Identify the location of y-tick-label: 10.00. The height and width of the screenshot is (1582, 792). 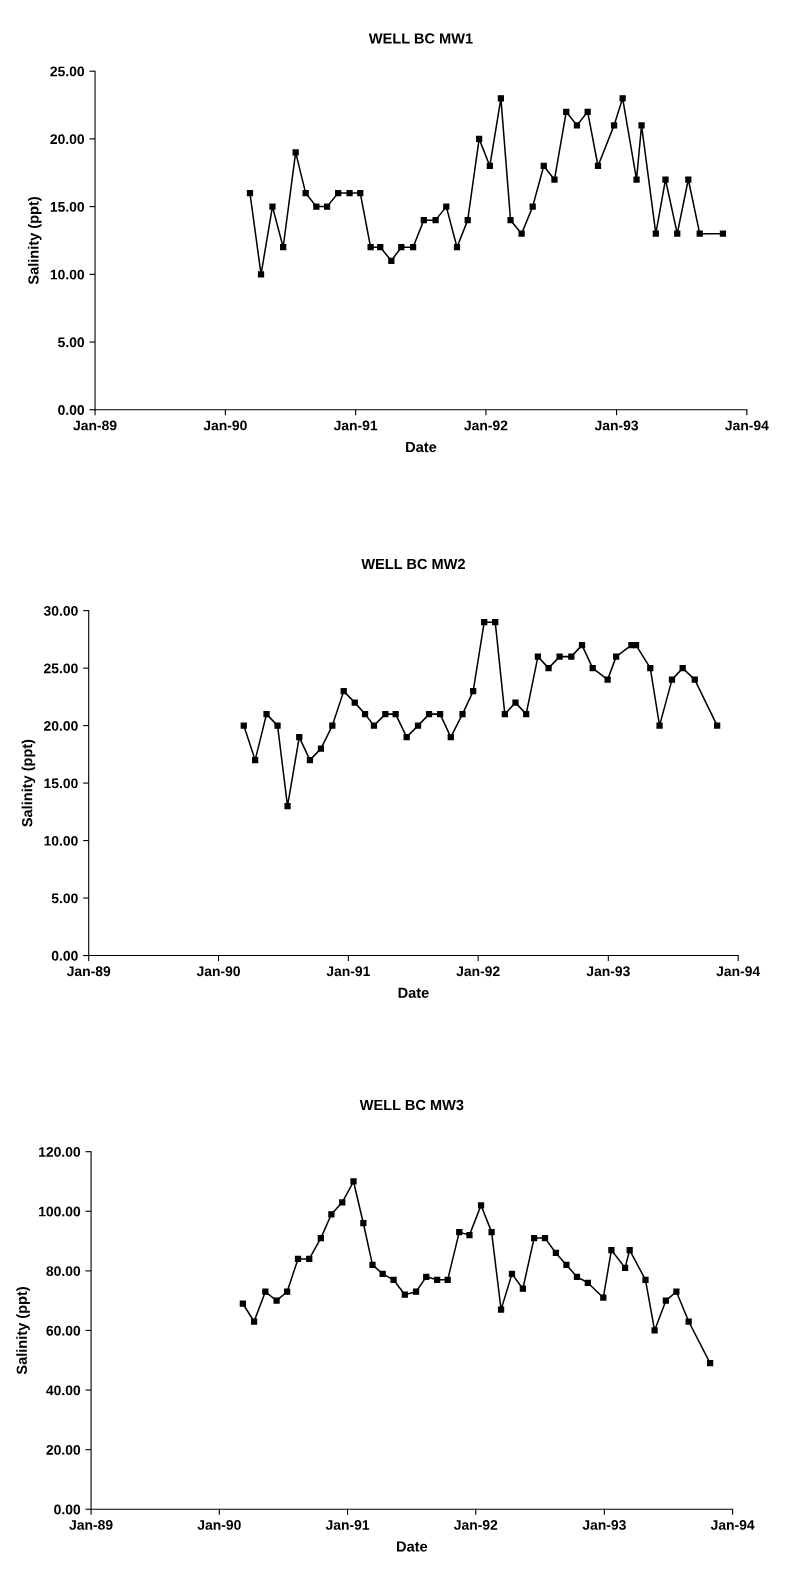
(67, 274).